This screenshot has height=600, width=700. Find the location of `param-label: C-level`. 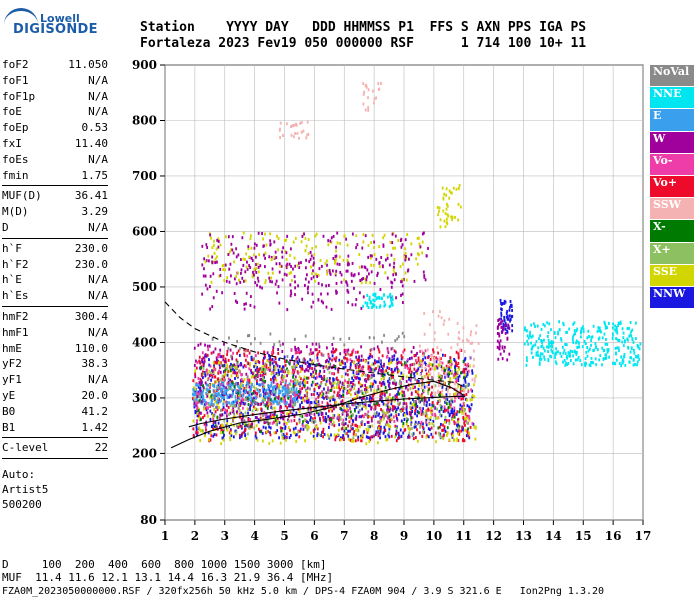

param-label: C-level is located at coordinates (25, 448).